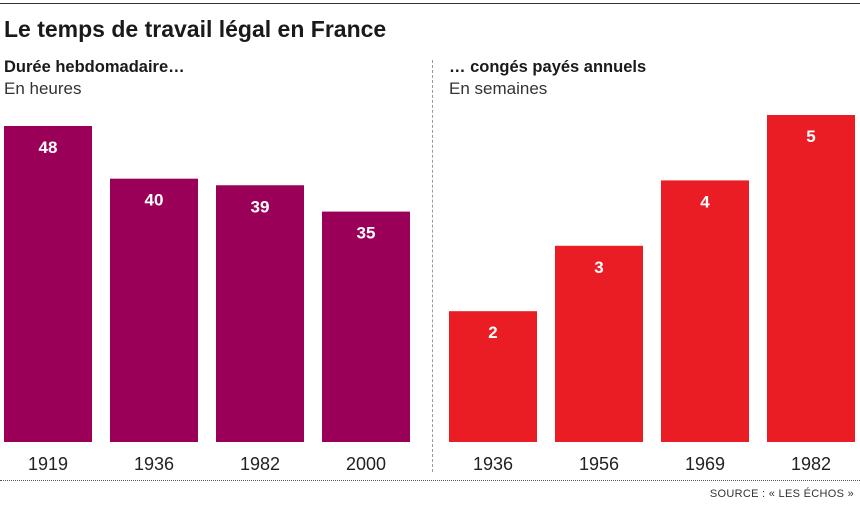 This screenshot has height=507, width=860. What do you see at coordinates (154, 200) in the screenshot?
I see `chart0-value-label-1936: 40` at bounding box center [154, 200].